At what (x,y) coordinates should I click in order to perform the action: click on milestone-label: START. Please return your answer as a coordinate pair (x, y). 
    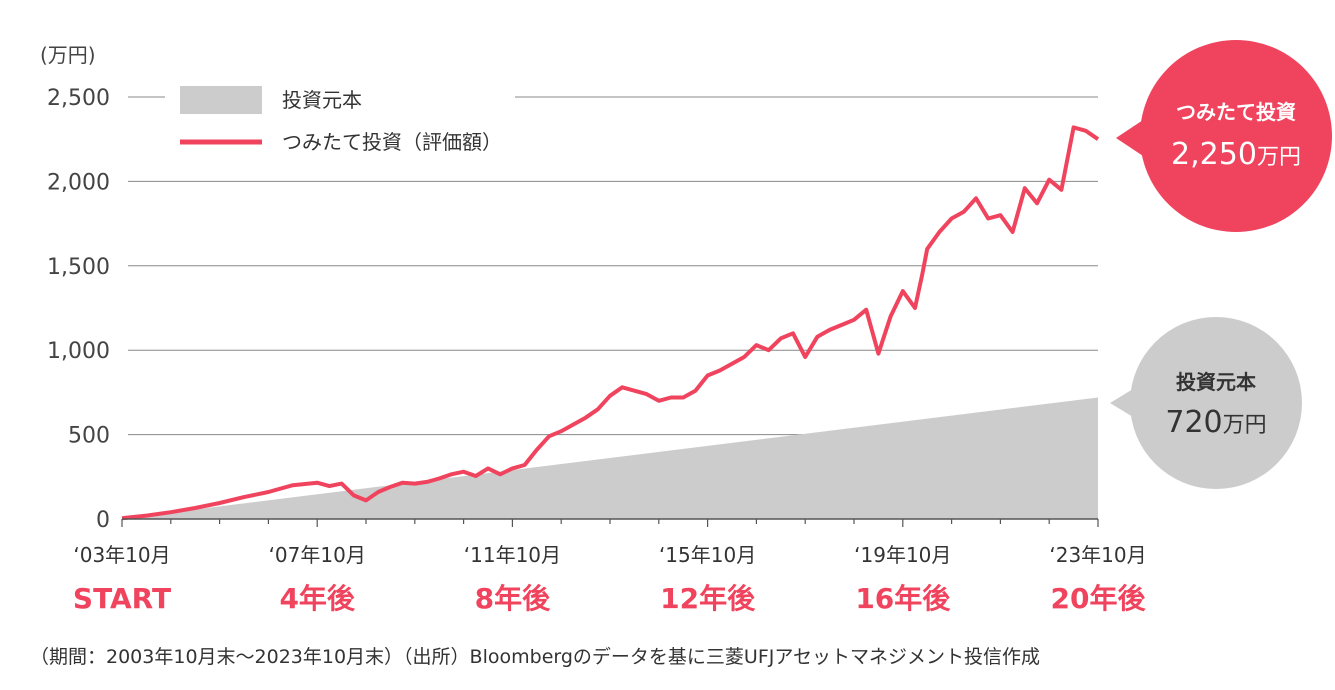
    Looking at the image, I should click on (122, 598).